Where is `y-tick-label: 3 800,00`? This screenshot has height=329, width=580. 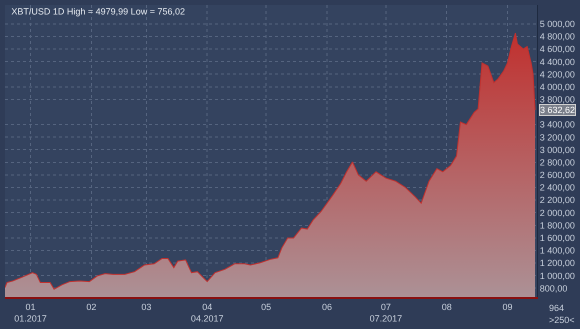 y-tick-label: 3 800,00 is located at coordinates (557, 99).